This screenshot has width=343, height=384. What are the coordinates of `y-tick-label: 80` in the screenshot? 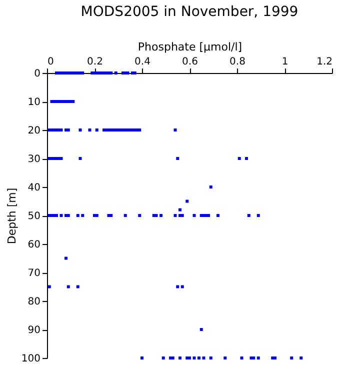 It's located at (34, 302).